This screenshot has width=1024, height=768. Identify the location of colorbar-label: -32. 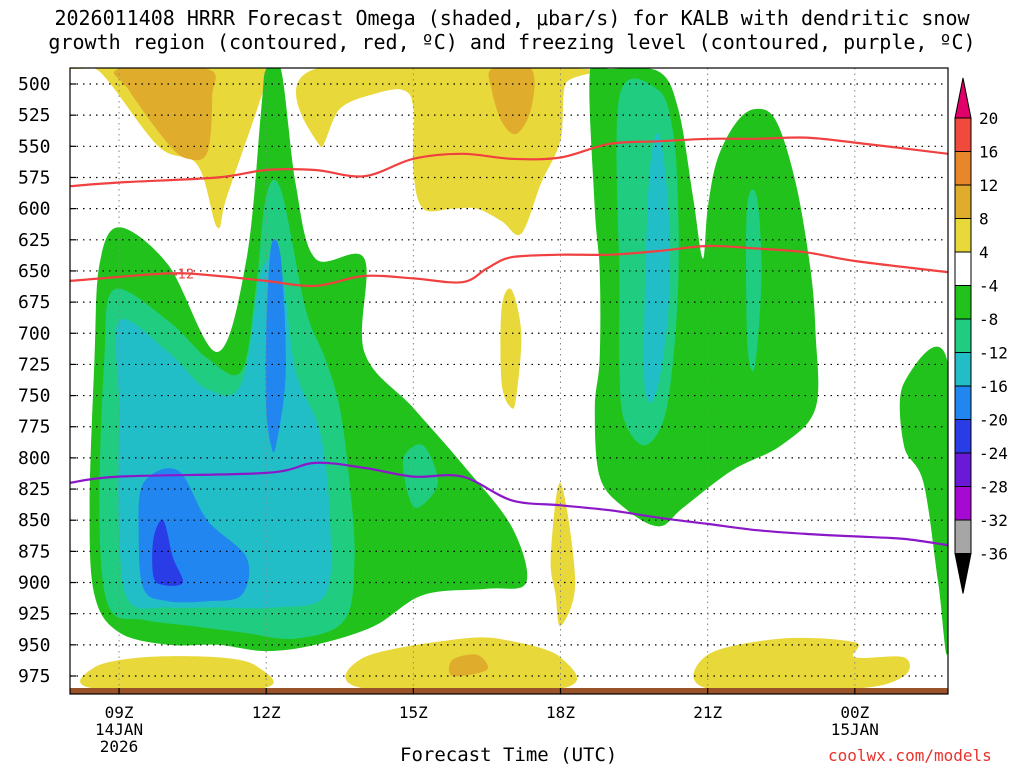
(993, 520).